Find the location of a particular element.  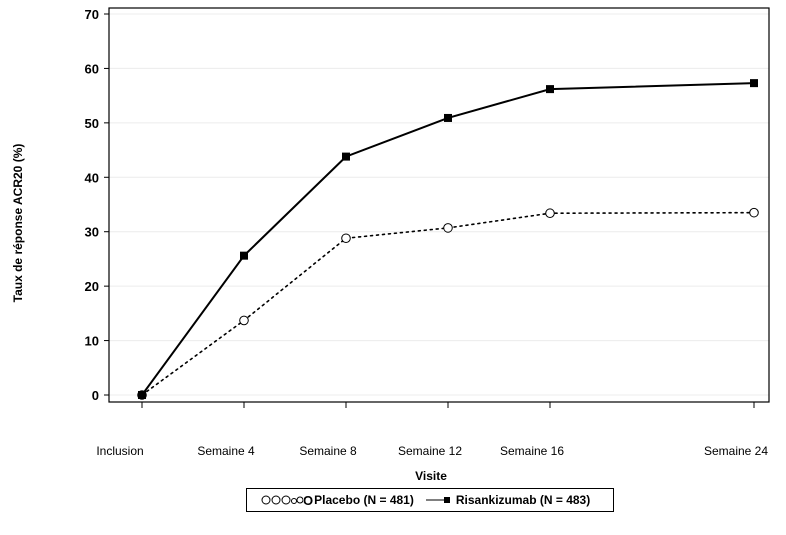

legend-item-placebo: O Placebo (N = 481) is located at coordinates (337, 500).